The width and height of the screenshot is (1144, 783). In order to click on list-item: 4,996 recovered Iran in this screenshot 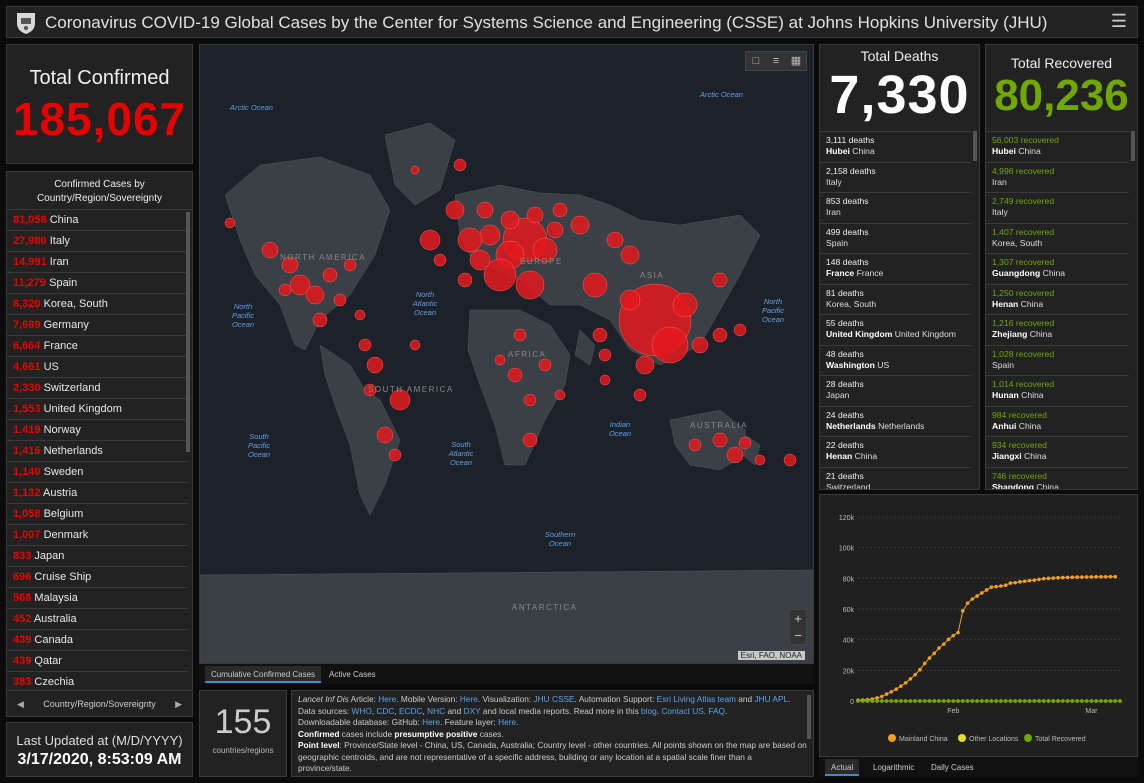, I will do `click(1057, 178)`.